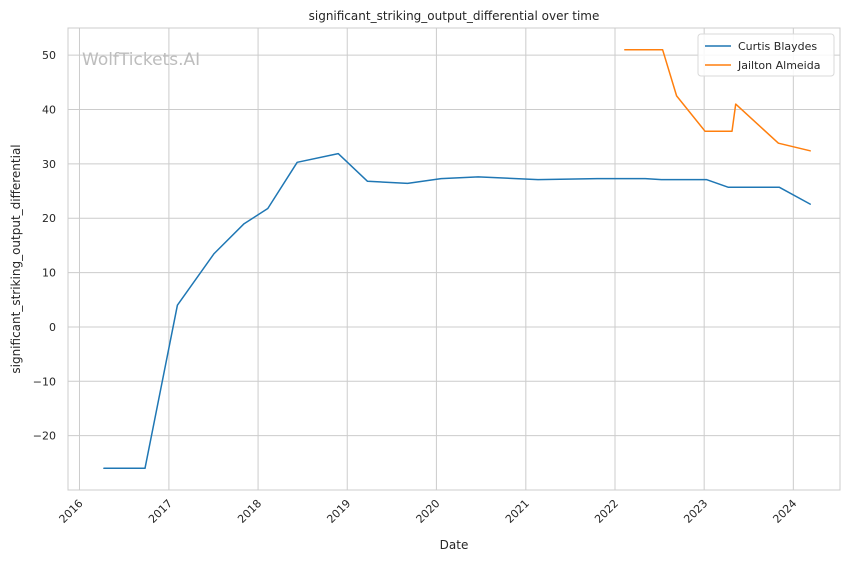 This screenshot has width=850, height=561. I want to click on y-tick-label: −20, so click(44, 436).